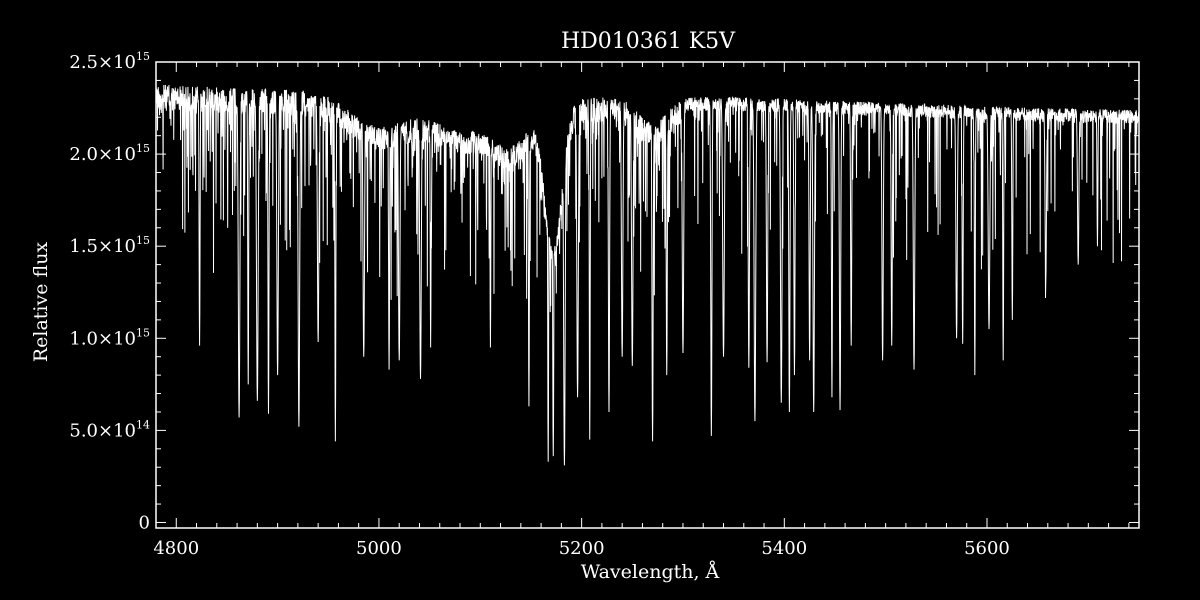 This screenshot has width=1200, height=600. What do you see at coordinates (784, 548) in the screenshot?
I see `x-tick-label: 5400` at bounding box center [784, 548].